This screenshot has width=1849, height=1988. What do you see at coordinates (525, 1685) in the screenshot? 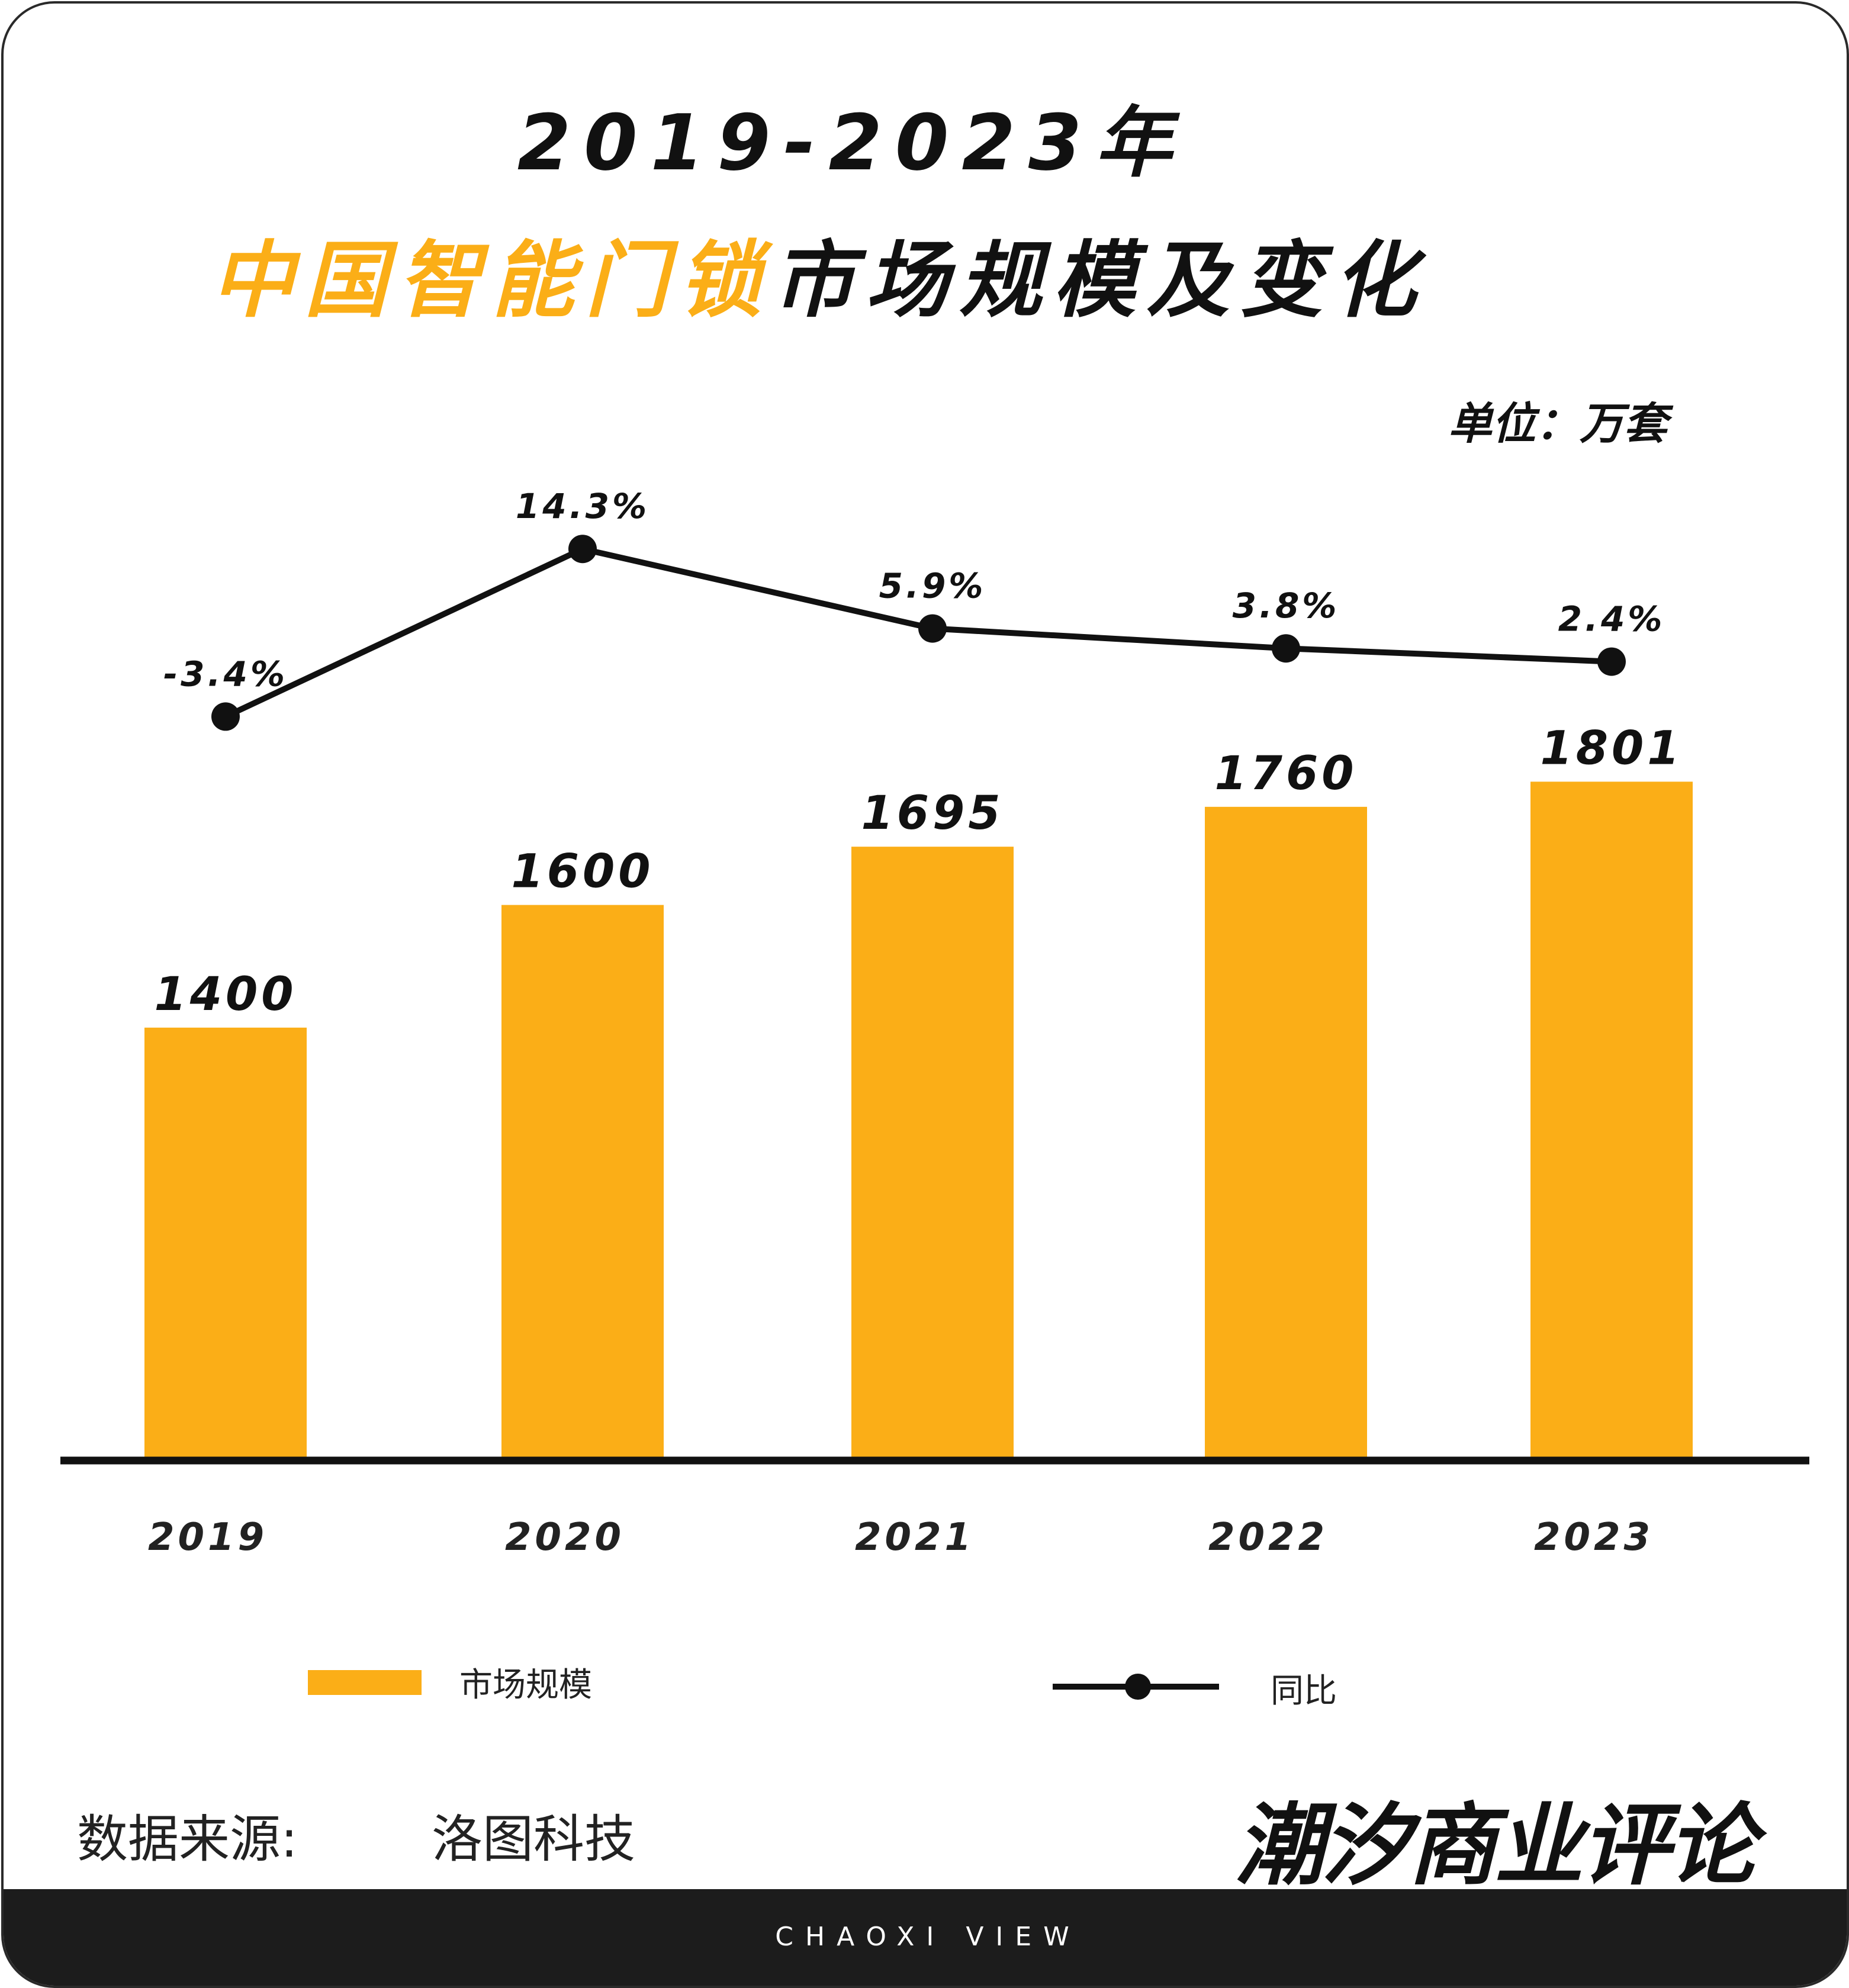
I see `legend-bar-label: 市场规模` at bounding box center [525, 1685].